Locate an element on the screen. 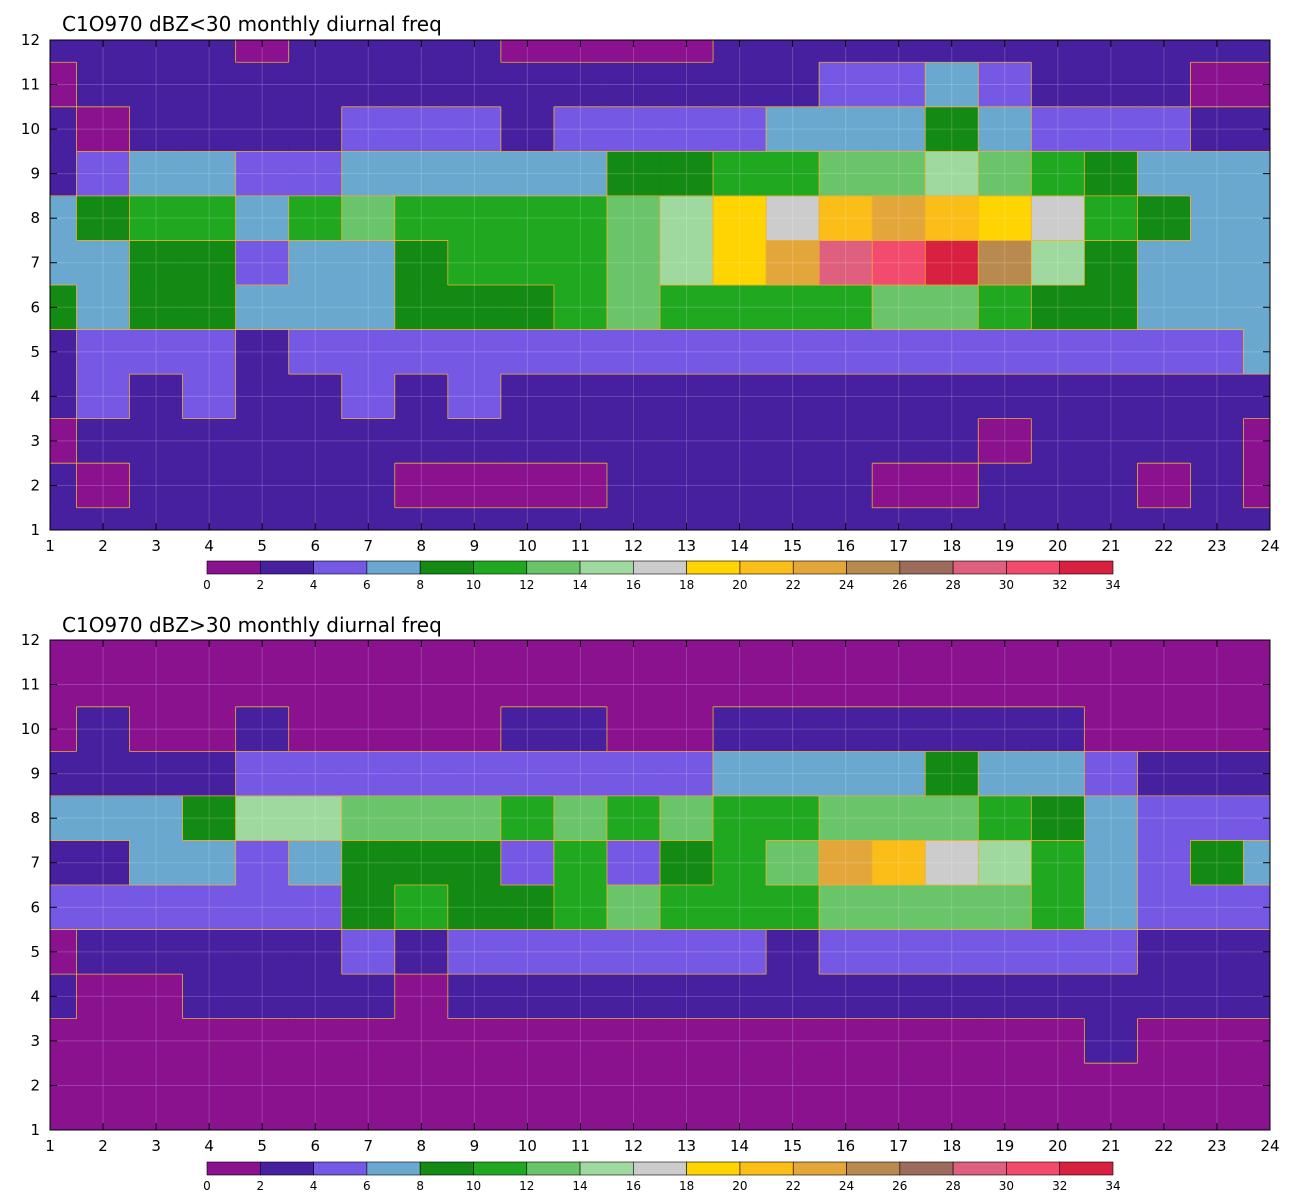  colorbar-label: 10 is located at coordinates (473, 585).